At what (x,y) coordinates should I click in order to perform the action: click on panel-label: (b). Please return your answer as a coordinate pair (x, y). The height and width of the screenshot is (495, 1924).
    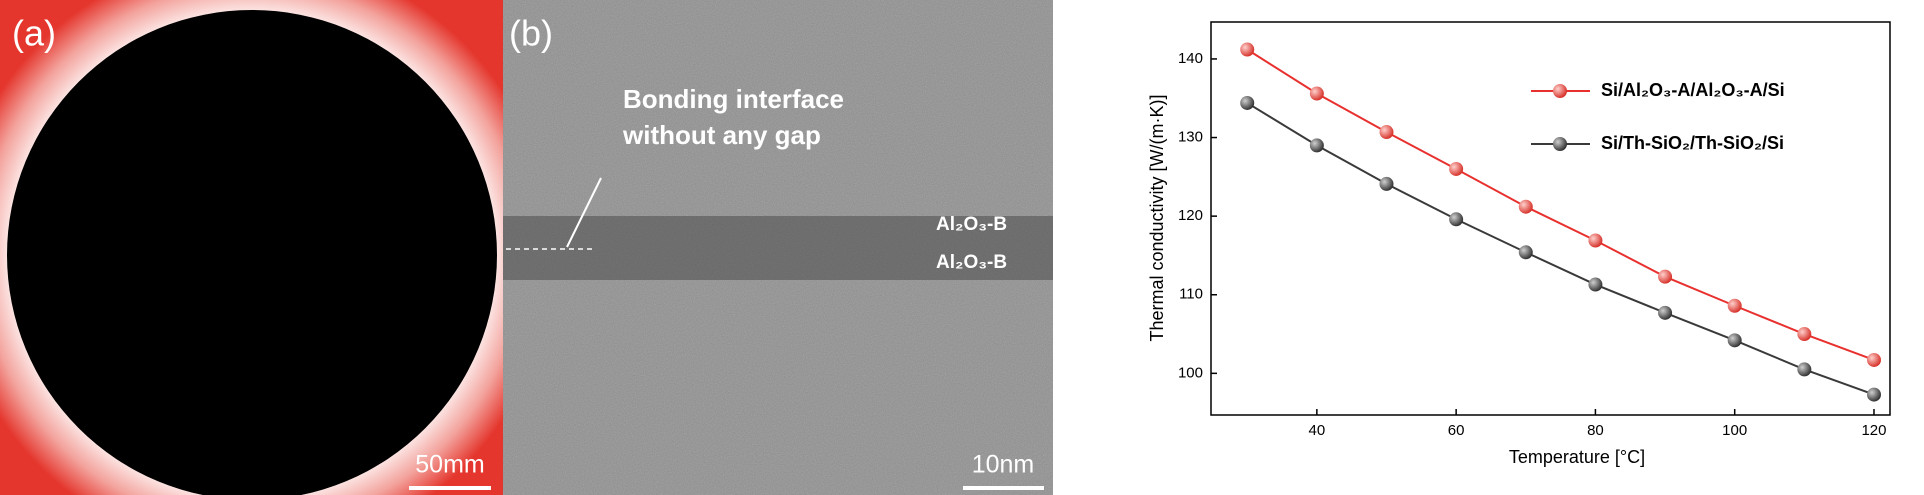
    Looking at the image, I should click on (531, 33).